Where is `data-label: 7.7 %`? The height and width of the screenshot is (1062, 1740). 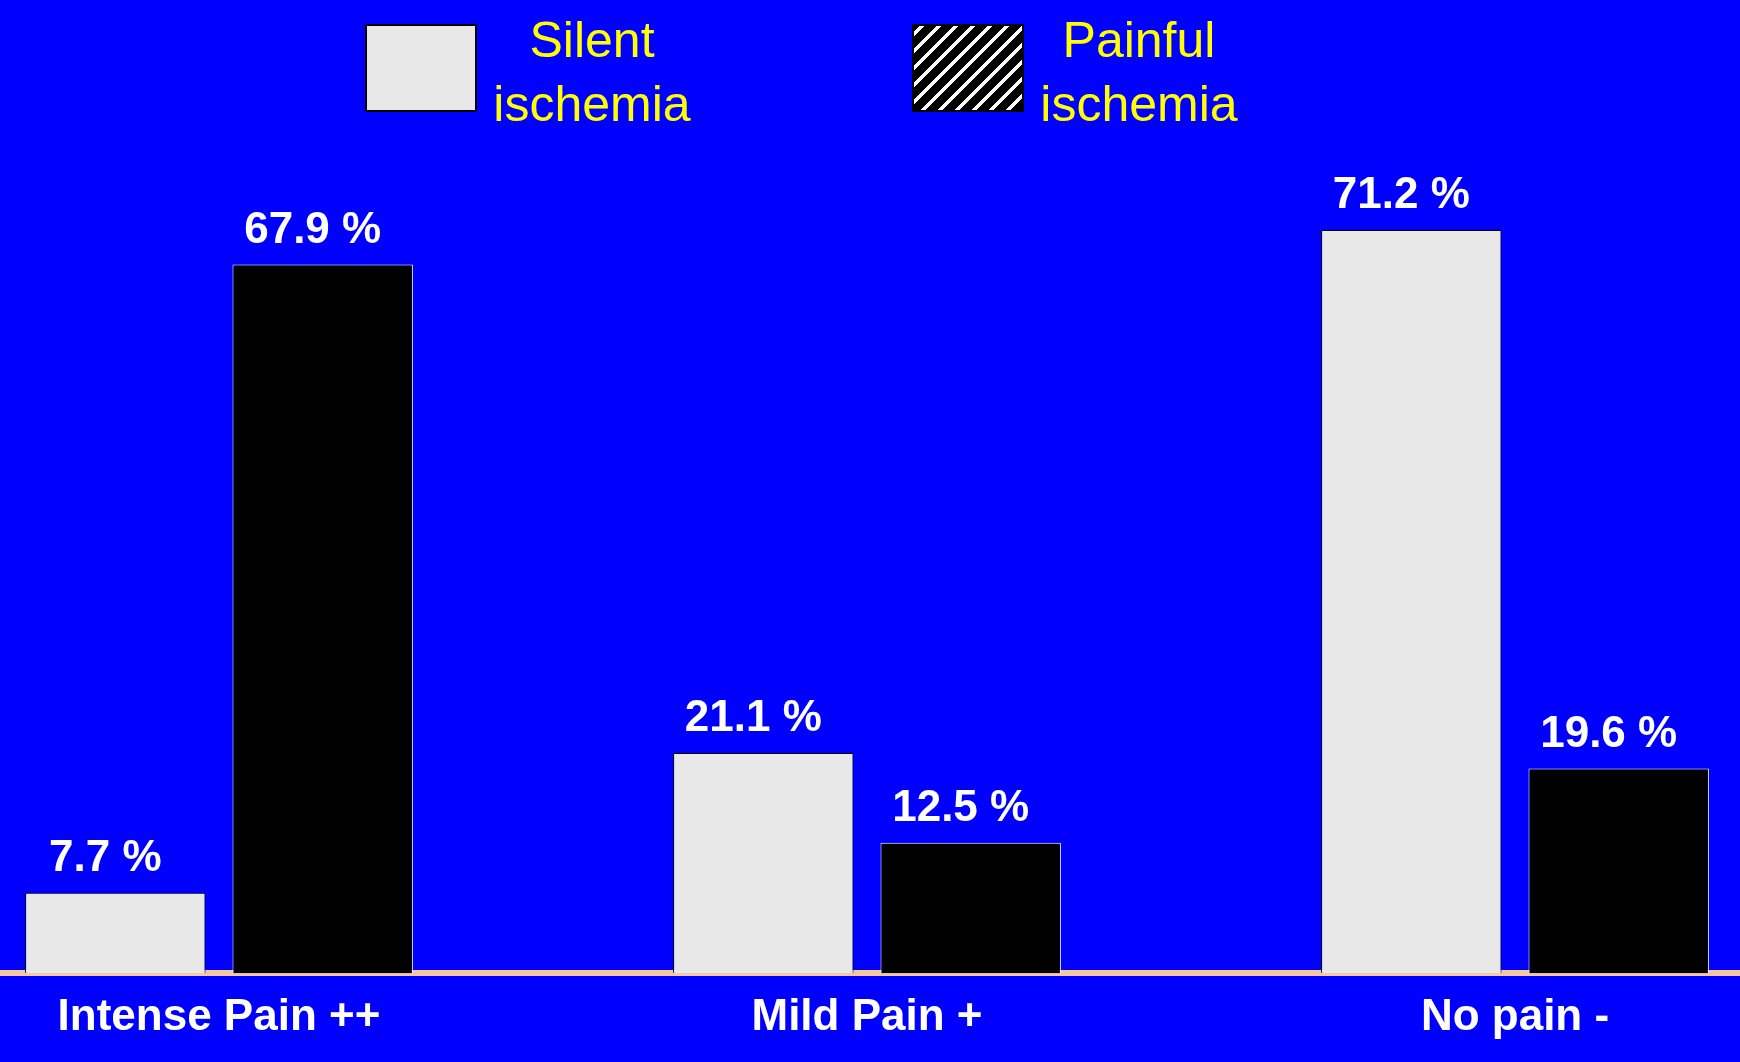 data-label: 7.7 % is located at coordinates (105, 855).